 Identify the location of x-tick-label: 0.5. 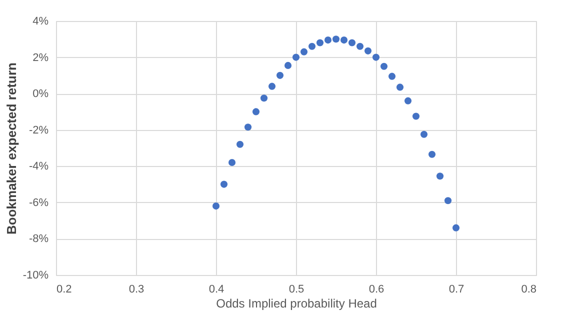
(296, 290).